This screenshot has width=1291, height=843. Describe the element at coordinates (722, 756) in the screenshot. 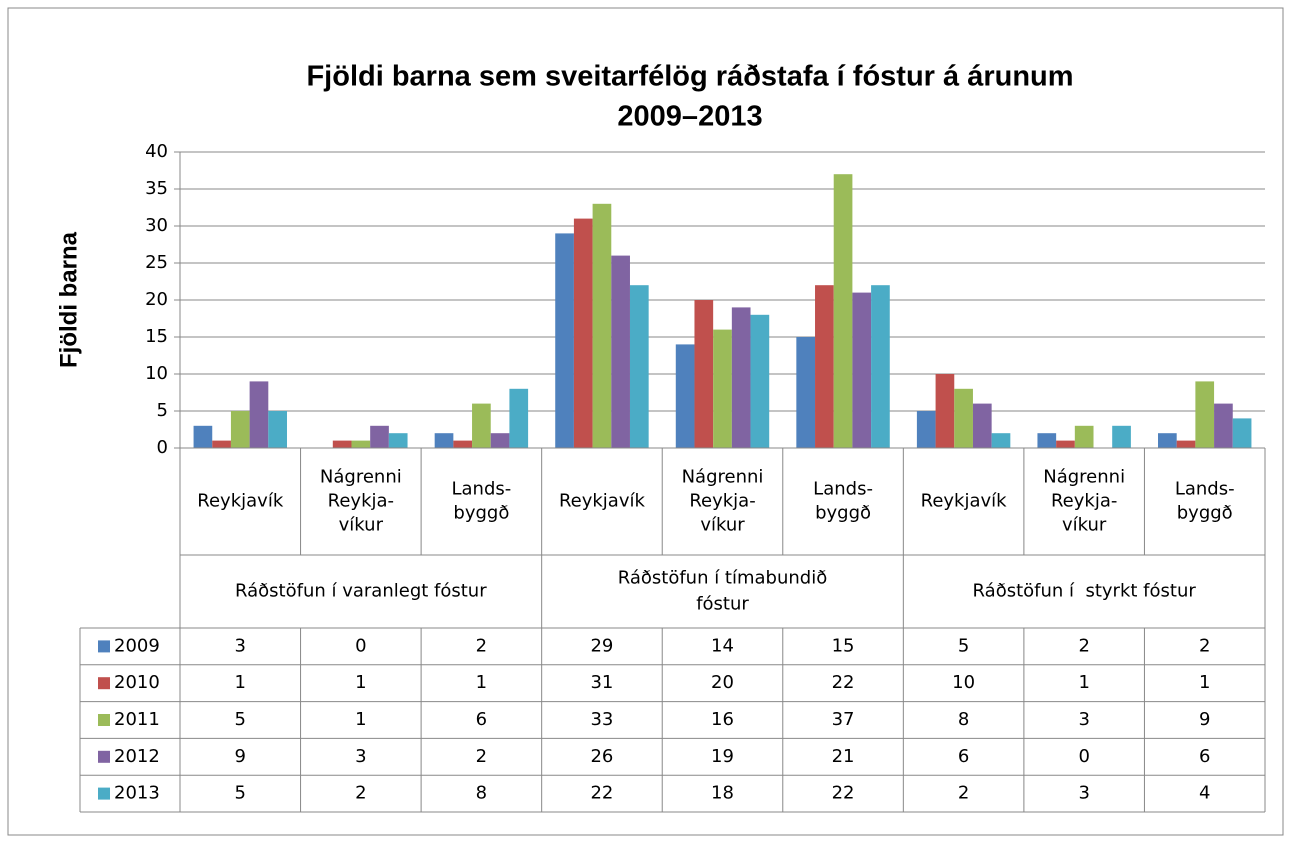

I see `table-value: 19` at that location.